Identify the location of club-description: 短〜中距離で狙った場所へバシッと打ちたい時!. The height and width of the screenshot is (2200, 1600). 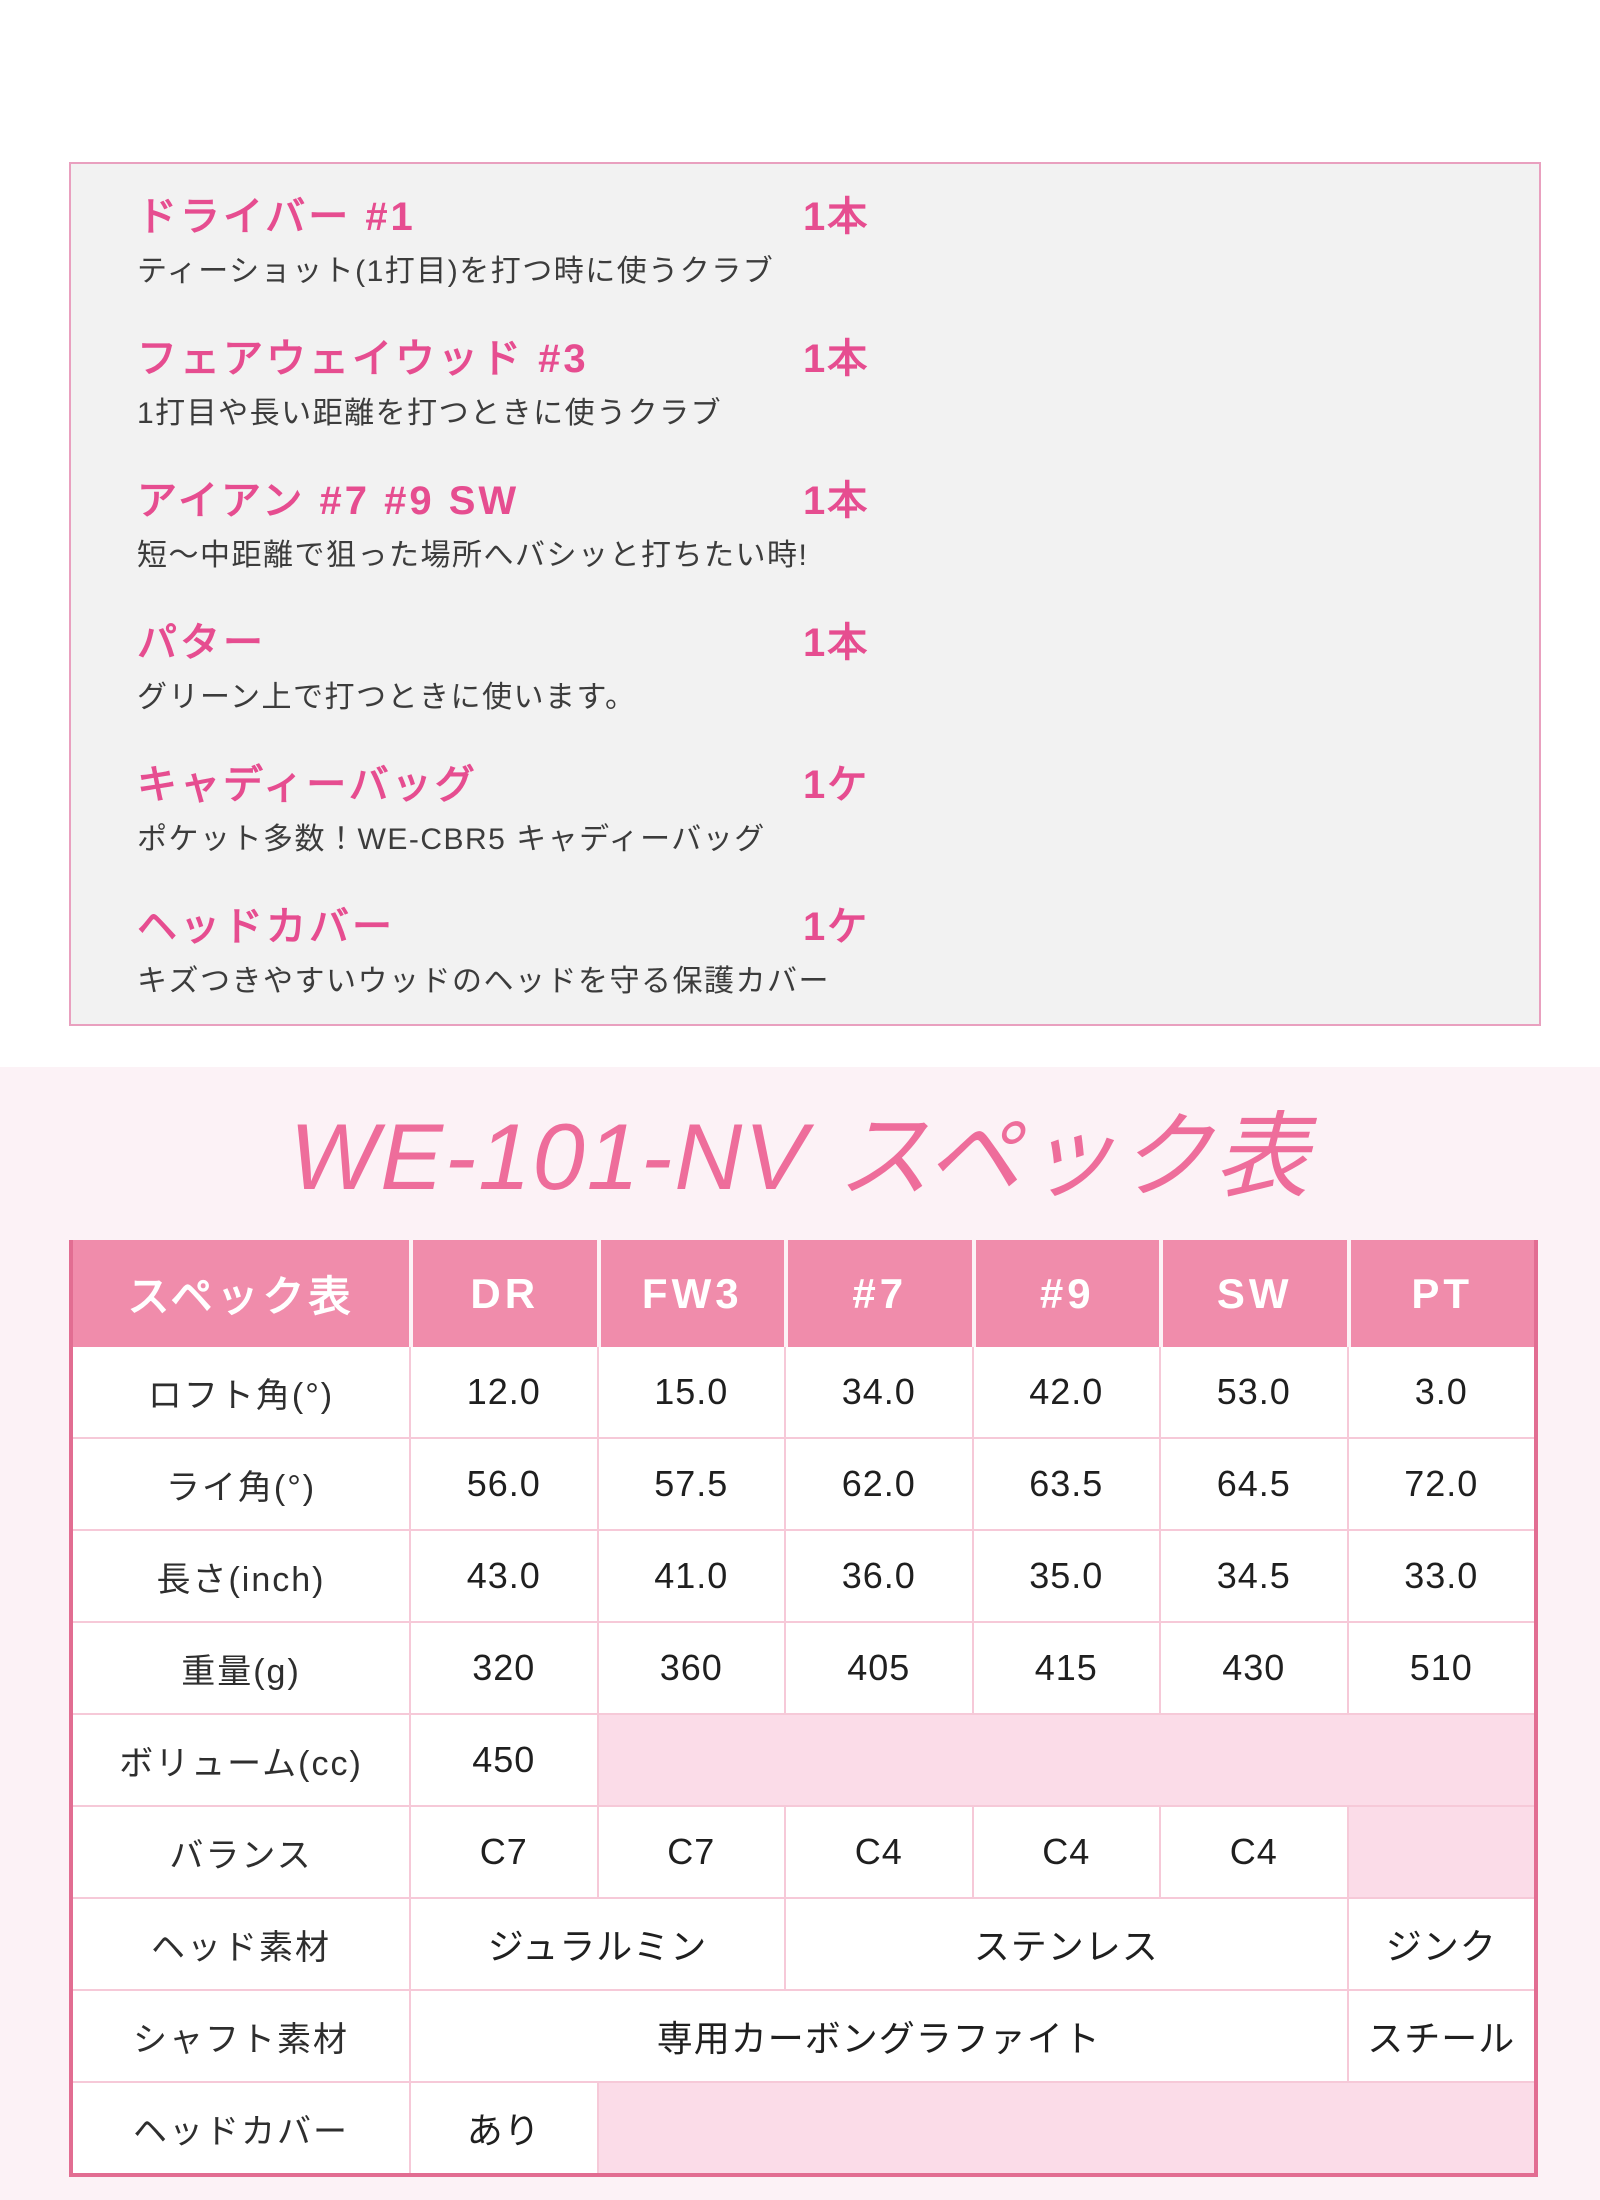
(473, 555).